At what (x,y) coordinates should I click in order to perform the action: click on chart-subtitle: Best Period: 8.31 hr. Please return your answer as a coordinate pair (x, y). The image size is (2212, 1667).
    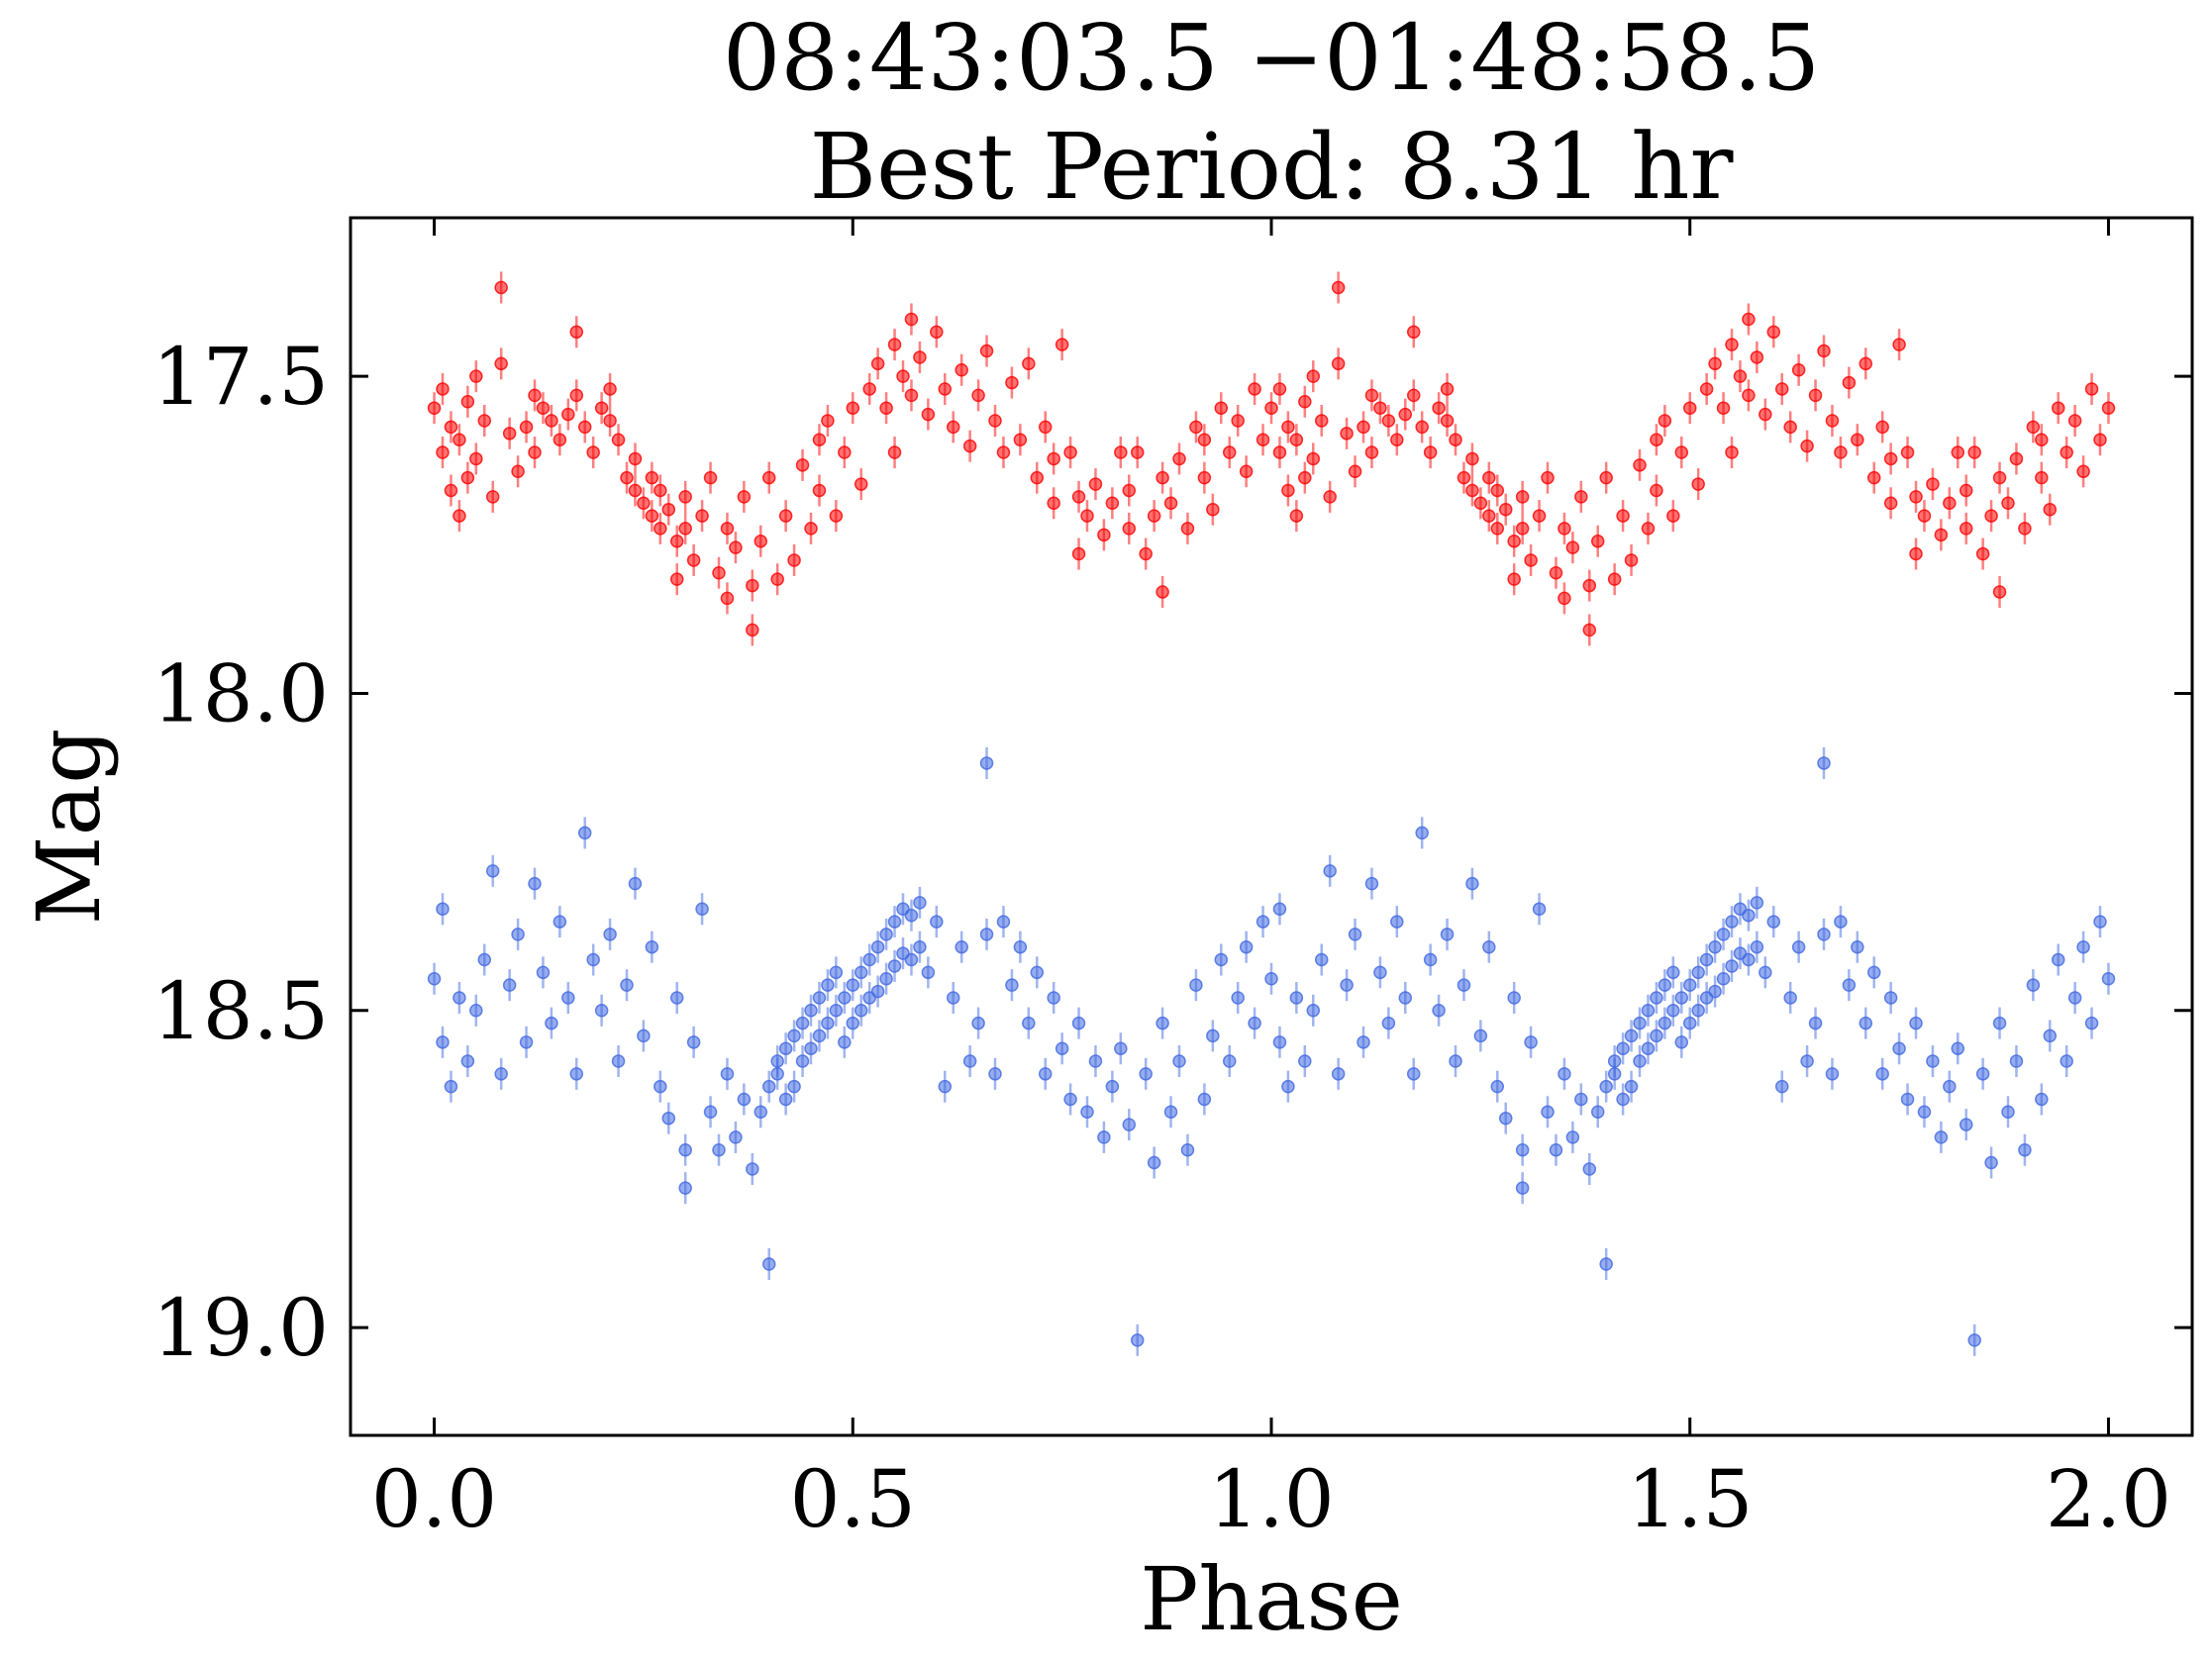
    Looking at the image, I should click on (1272, 167).